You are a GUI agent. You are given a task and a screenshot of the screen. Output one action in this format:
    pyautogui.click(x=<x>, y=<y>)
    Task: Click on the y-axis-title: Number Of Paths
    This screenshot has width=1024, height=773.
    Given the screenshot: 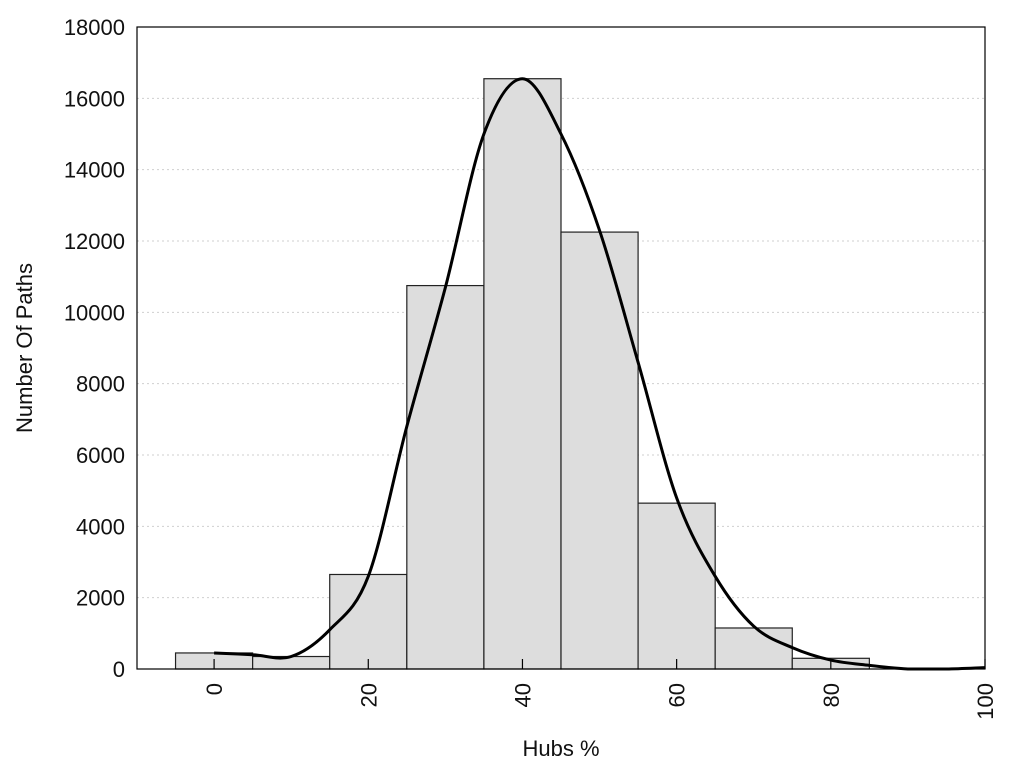 What is the action you would take?
    pyautogui.click(x=24, y=348)
    